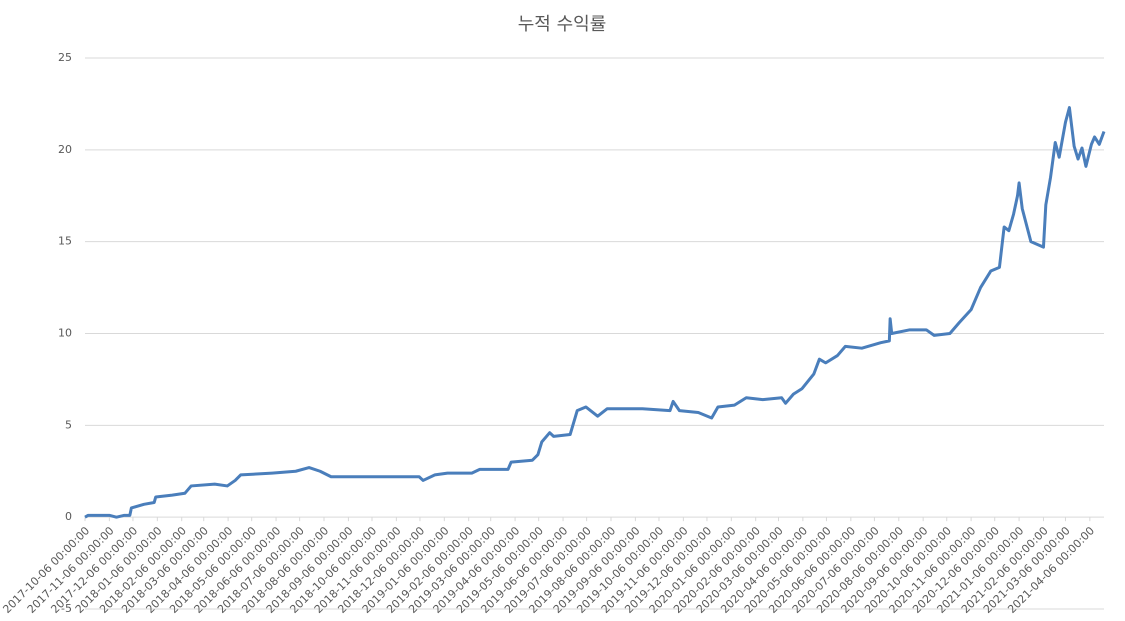 The height and width of the screenshot is (621, 1125). Describe the element at coordinates (65, 241) in the screenshot. I see `y-tick-label: 15` at that location.